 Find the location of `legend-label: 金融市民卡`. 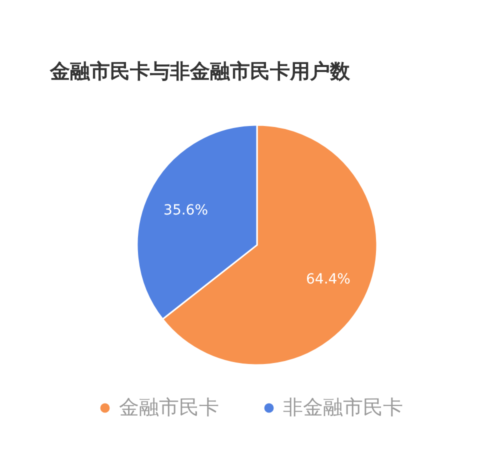

legend-label: 金融市民卡 is located at coordinates (169, 407).